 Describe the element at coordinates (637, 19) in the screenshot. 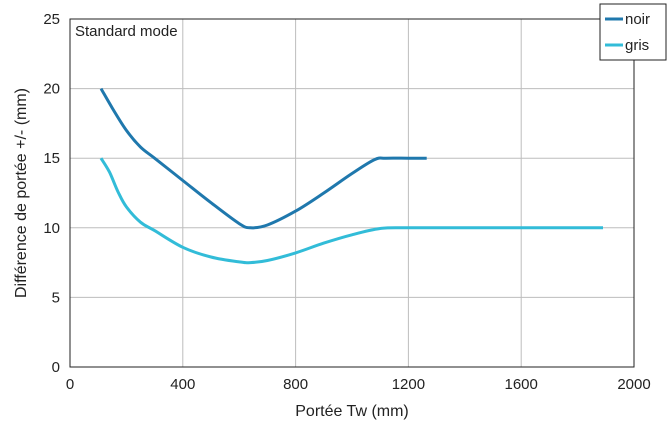

I see `legend-label-noir: noir` at that location.